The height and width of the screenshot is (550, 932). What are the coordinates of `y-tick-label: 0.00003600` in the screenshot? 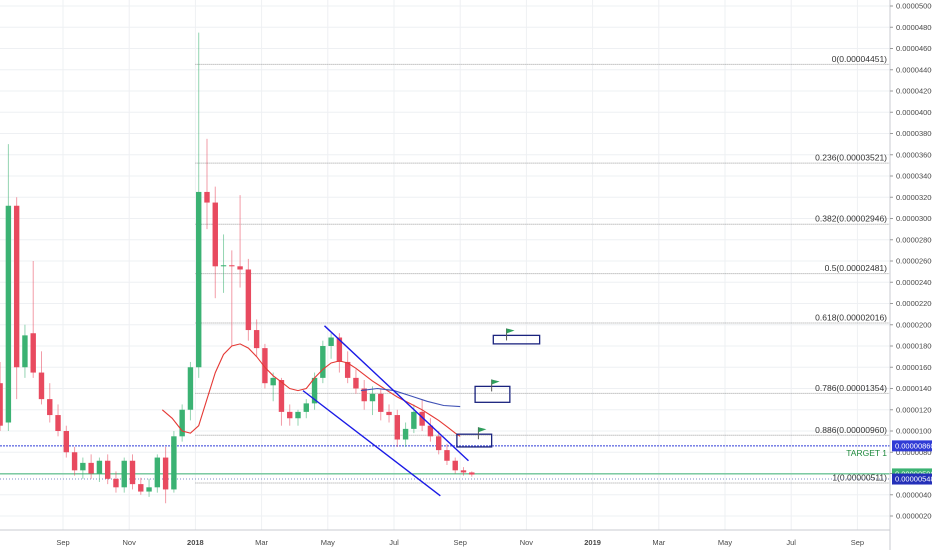 It's located at (914, 154).